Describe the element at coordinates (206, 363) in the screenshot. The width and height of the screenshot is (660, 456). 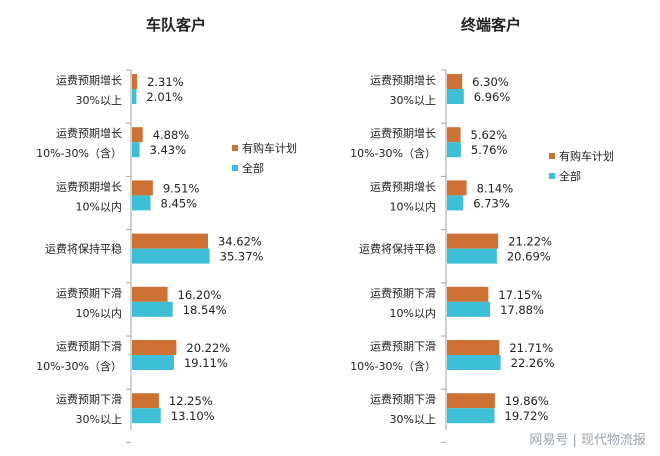
I see `bar-value-label: 19.11%` at that location.